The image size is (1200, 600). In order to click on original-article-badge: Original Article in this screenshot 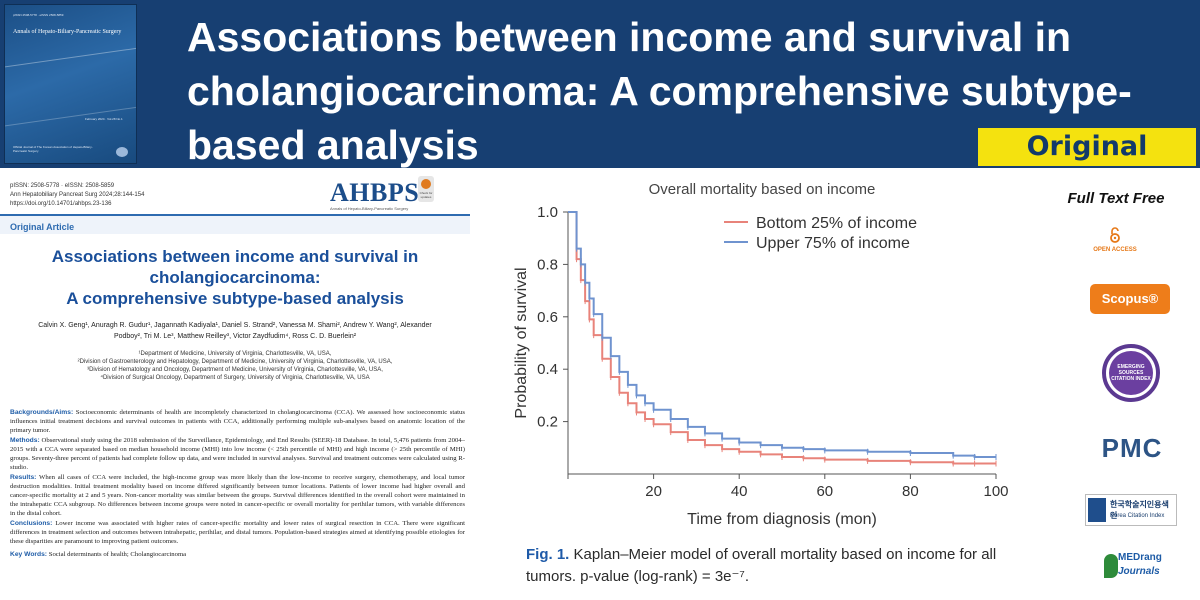, I will do `click(1087, 164)`.